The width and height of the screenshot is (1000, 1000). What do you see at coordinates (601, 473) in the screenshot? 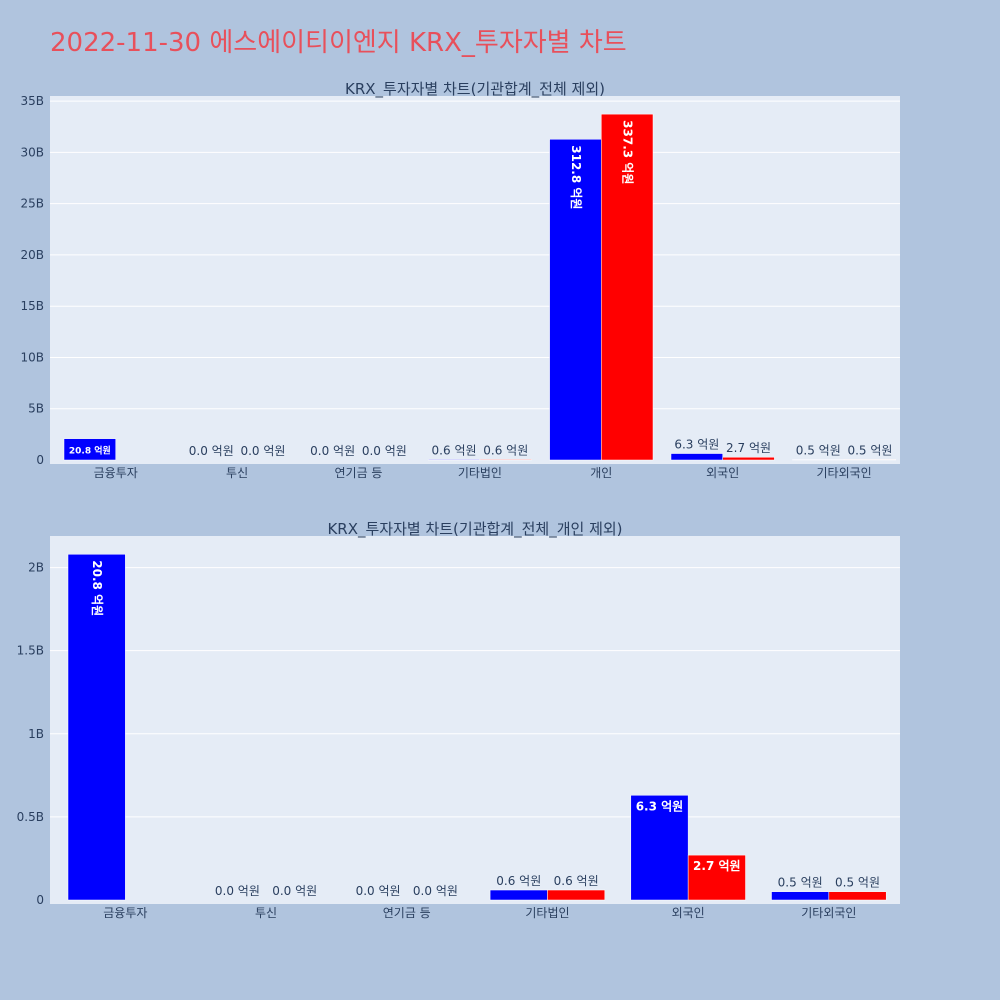
I see `x-tick-label: 개인` at bounding box center [601, 473].